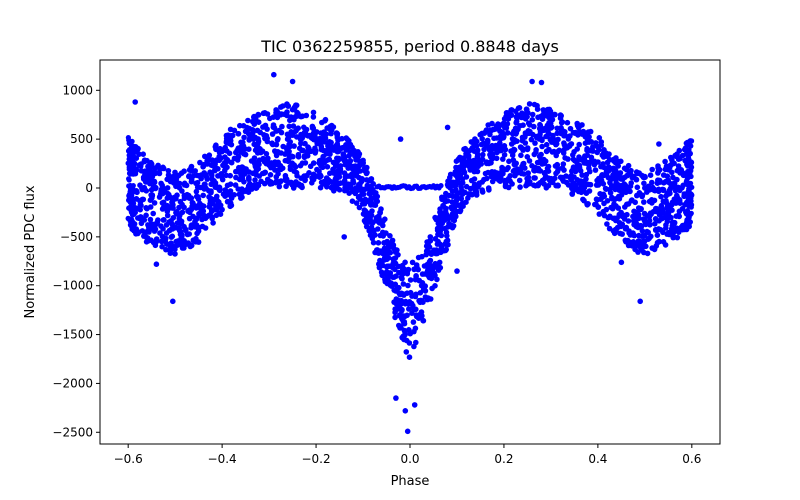  Describe the element at coordinates (77, 90) in the screenshot. I see `y-tick-label: 1000` at that location.